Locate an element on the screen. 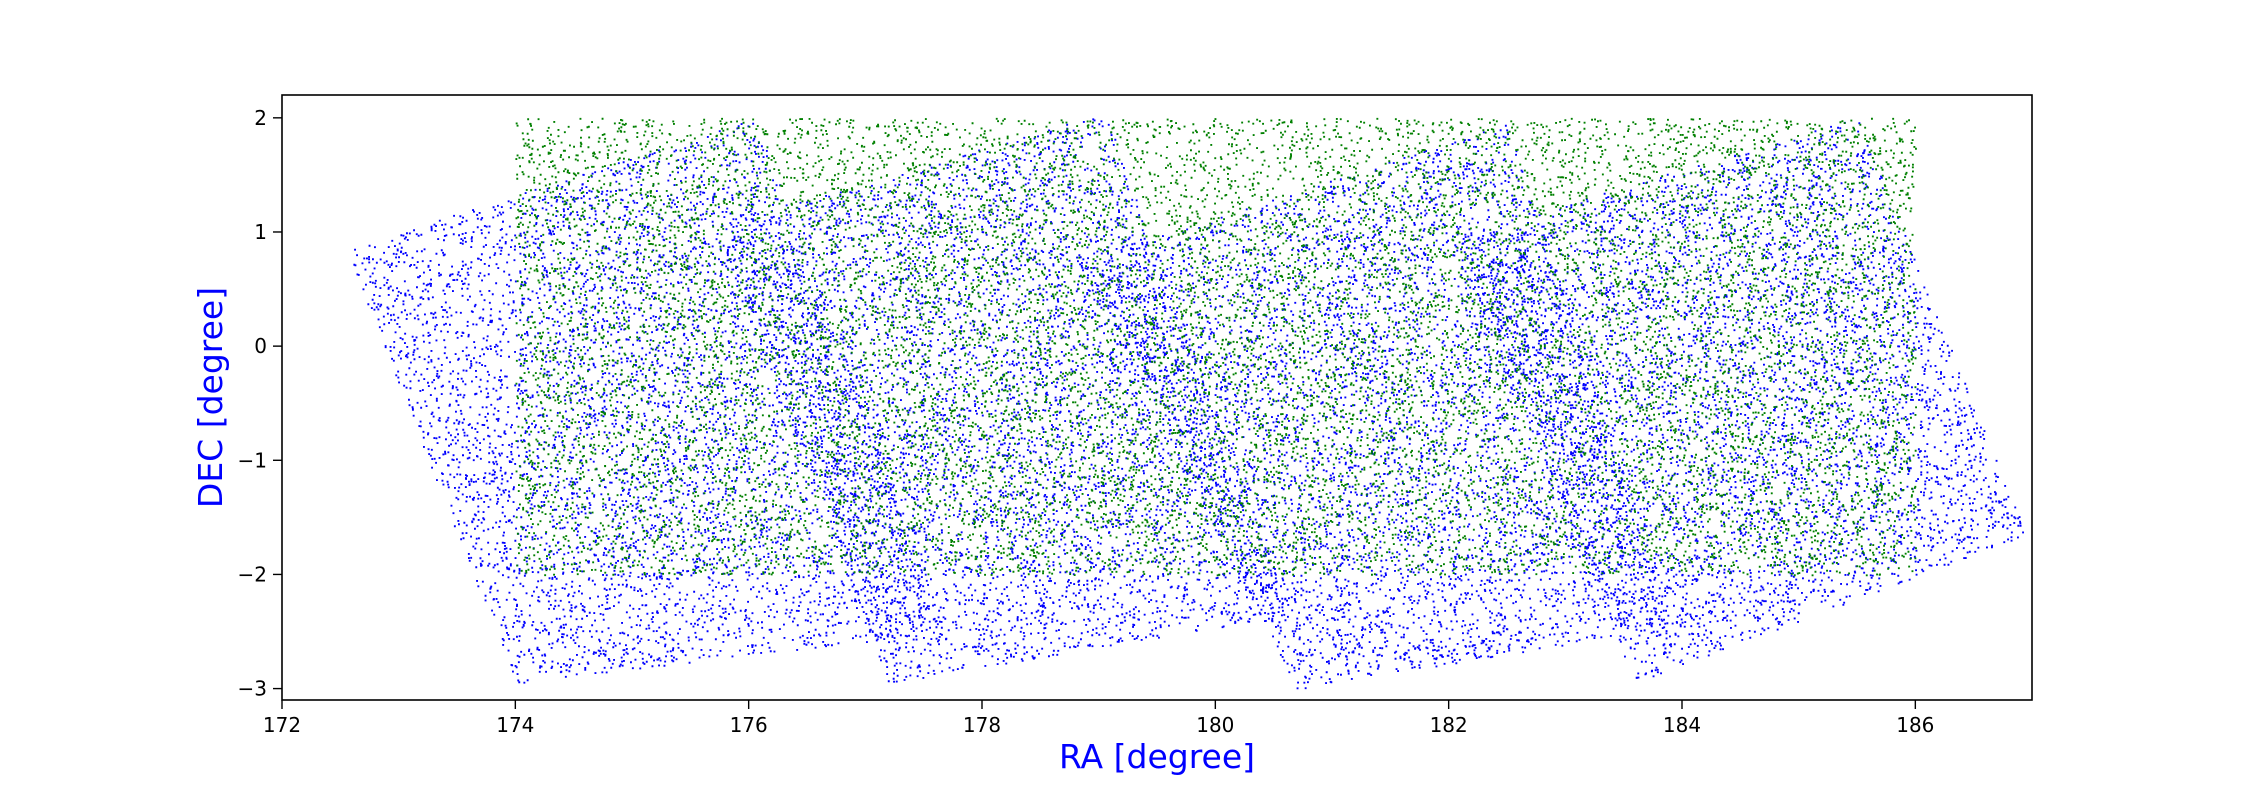 The image size is (2250, 795). x-tick-label: 186 is located at coordinates (1915, 725).